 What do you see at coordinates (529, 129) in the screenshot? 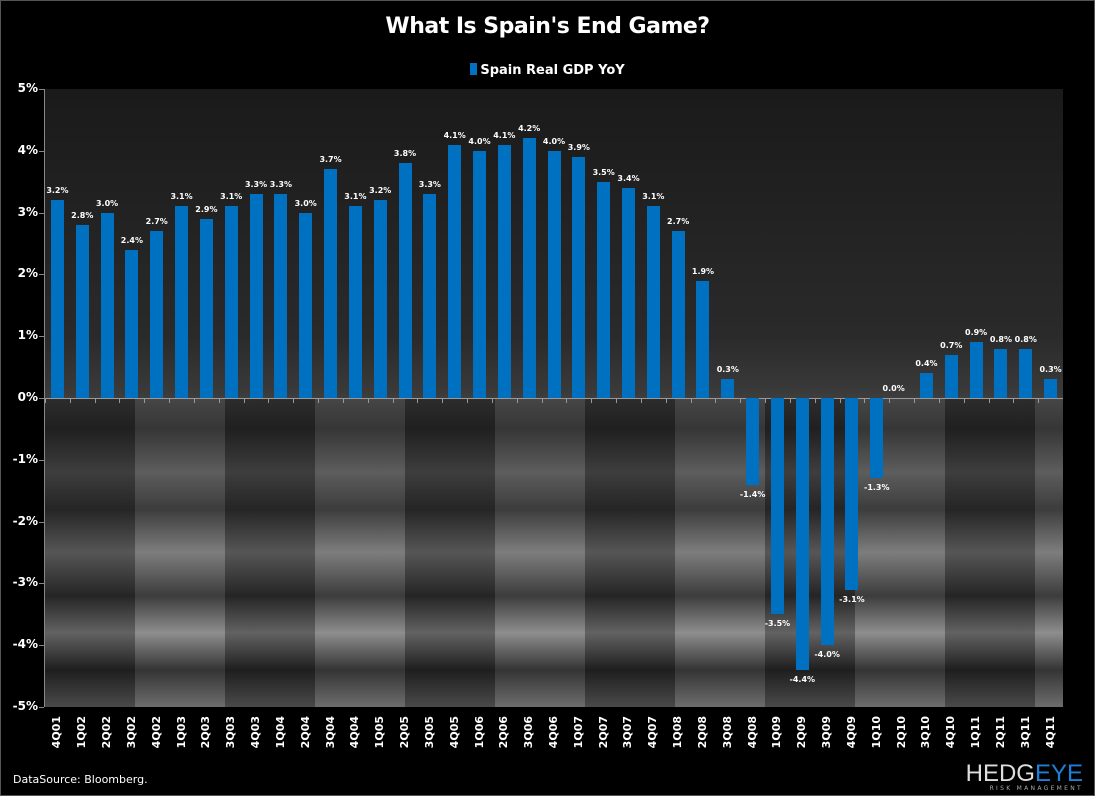
I see `bar-value-label: 4.2%` at bounding box center [529, 129].